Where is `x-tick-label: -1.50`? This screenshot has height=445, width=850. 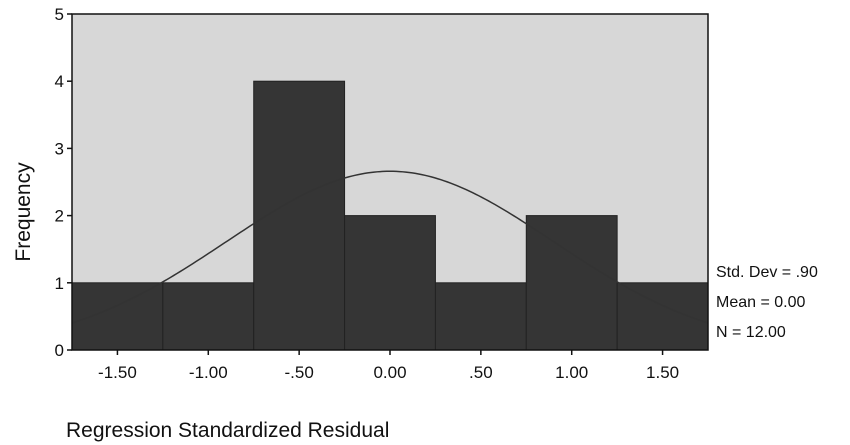
x-tick-label: -1.50 is located at coordinates (117, 372).